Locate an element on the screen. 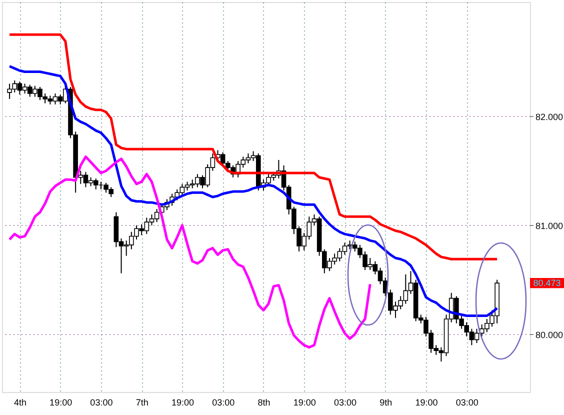  x-tick-label: 7th is located at coordinates (142, 403).